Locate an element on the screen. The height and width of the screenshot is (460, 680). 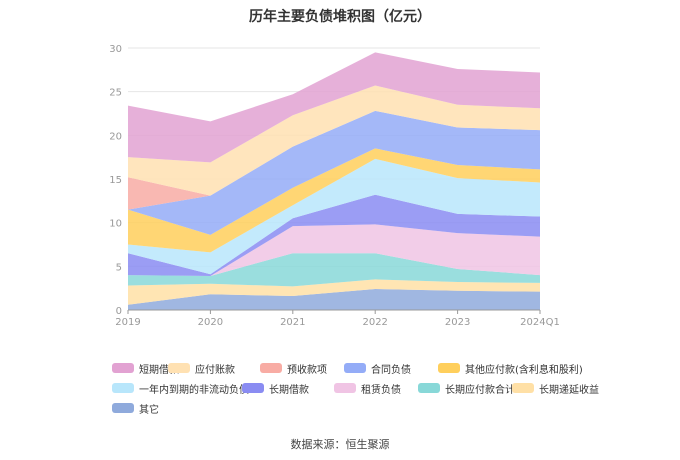
legend-label: 长期递延收益 is located at coordinates (569, 390).